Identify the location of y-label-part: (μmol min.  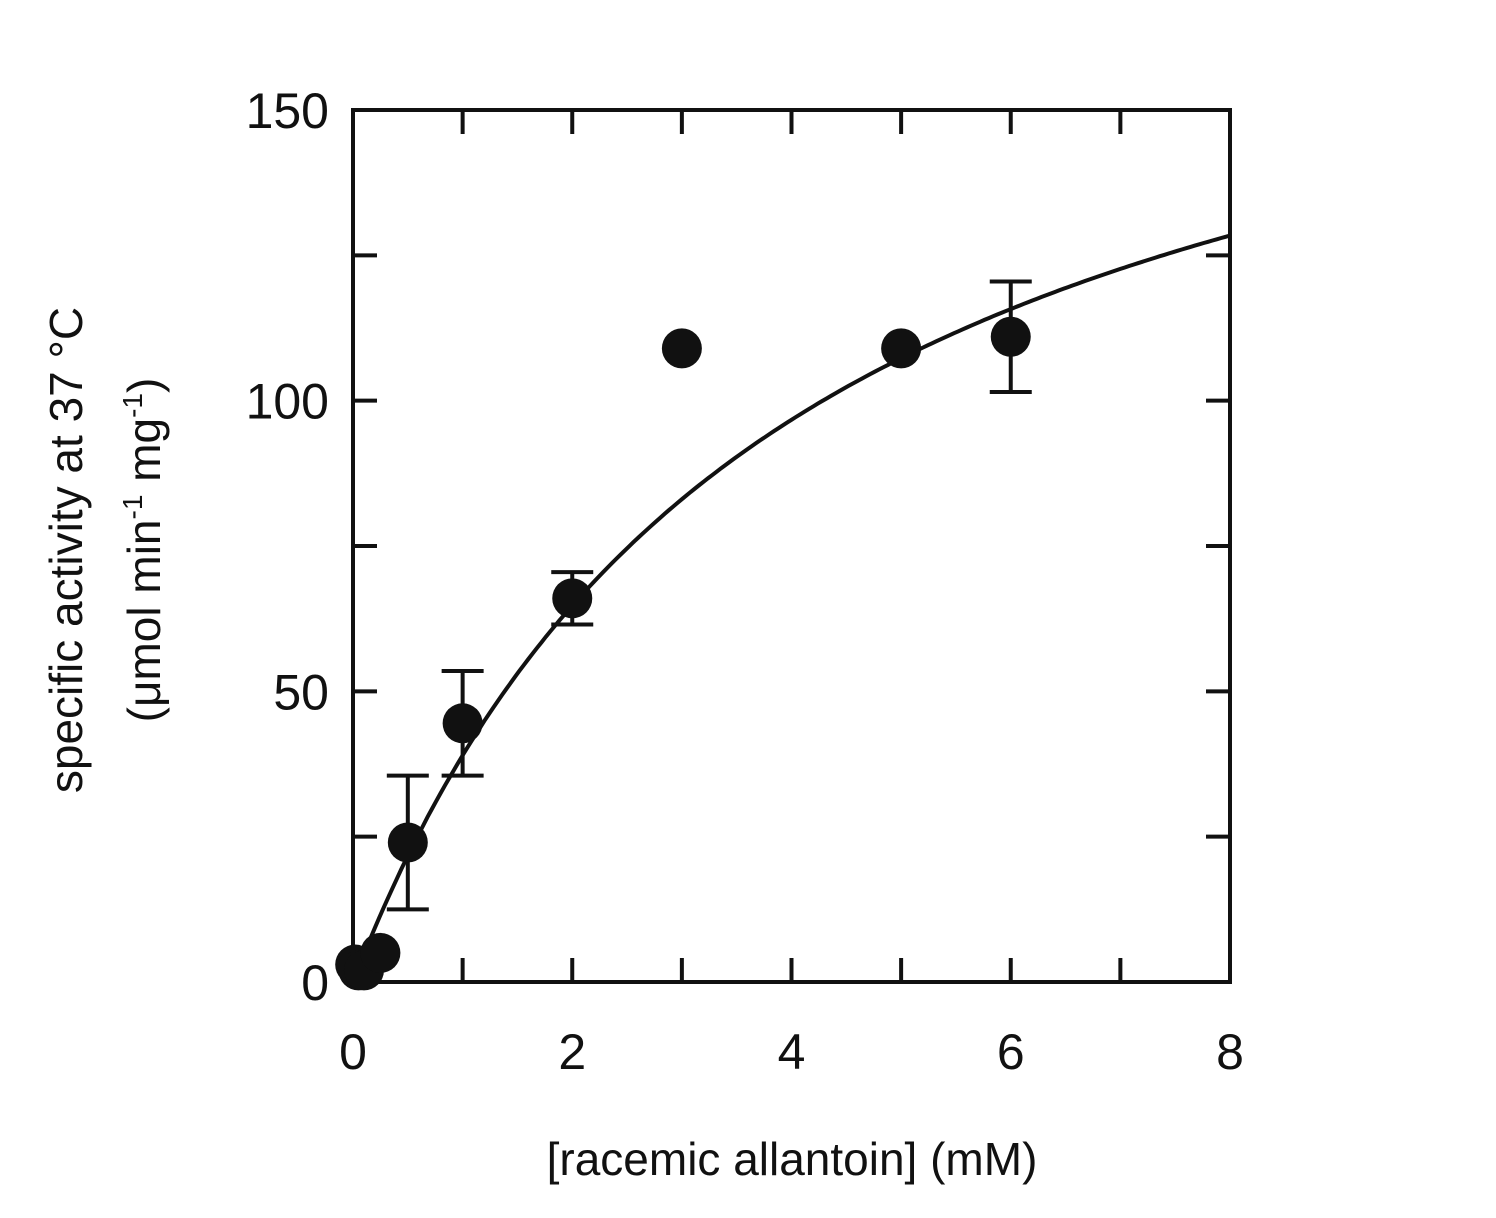
(144, 620).